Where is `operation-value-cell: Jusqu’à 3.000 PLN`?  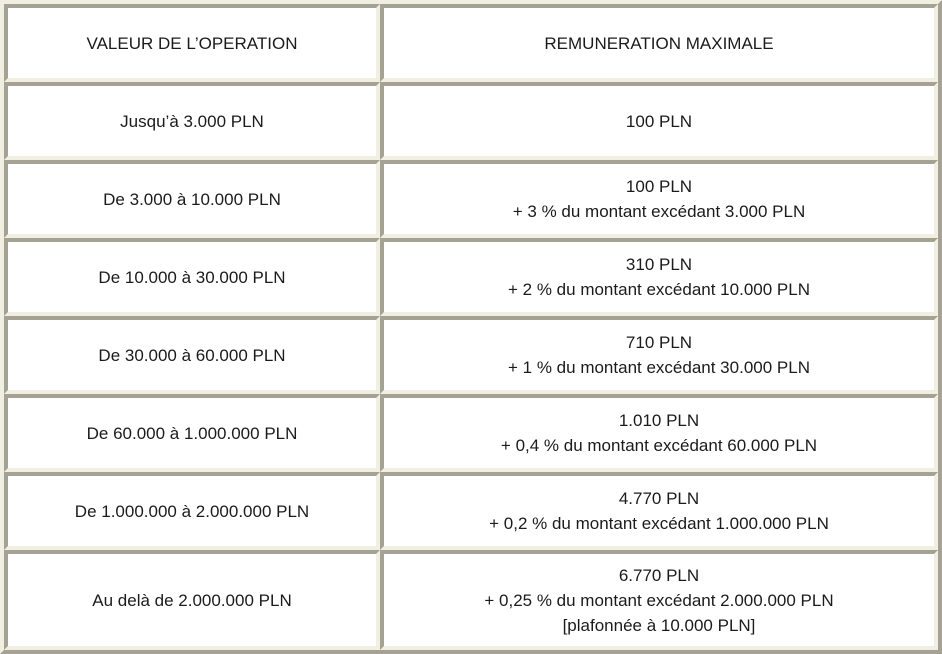
operation-value-cell: Jusqu’à 3.000 PLN is located at coordinates (192, 121).